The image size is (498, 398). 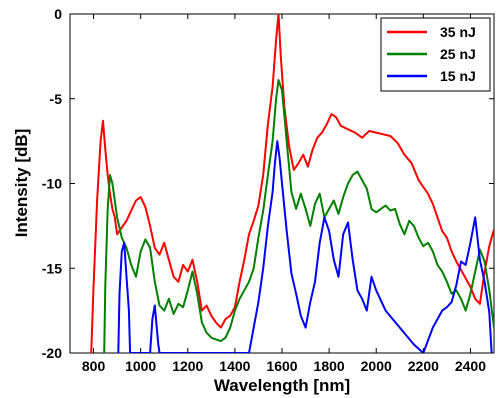 I want to click on x-tick-label: 1800, so click(x=329, y=366).